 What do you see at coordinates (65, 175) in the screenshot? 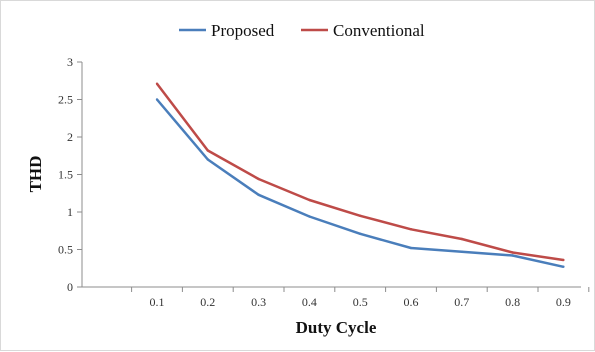
I see `y-tick-label: 1.5` at bounding box center [65, 175].